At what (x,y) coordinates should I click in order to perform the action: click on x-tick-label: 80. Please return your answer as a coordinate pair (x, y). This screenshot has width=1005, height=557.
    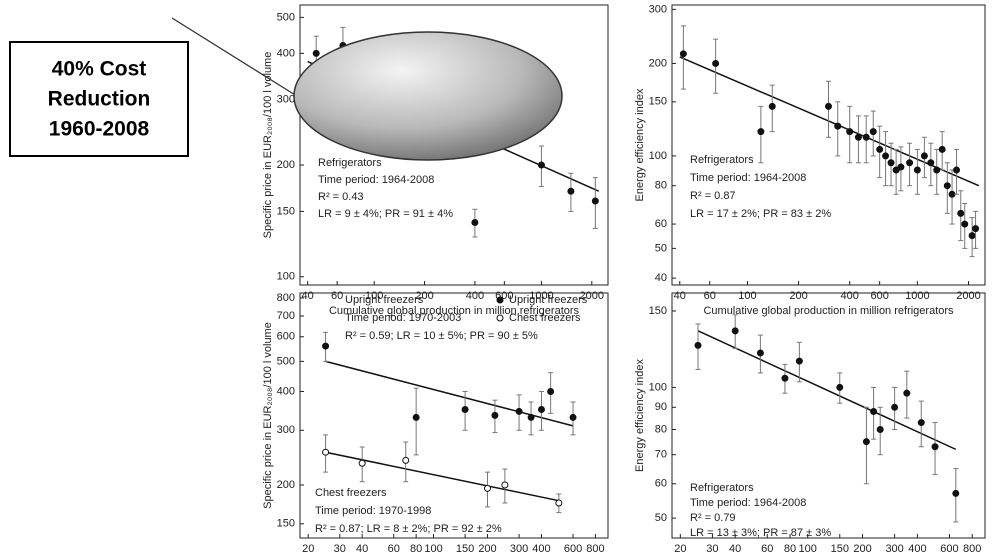
    Looking at the image, I should click on (790, 549).